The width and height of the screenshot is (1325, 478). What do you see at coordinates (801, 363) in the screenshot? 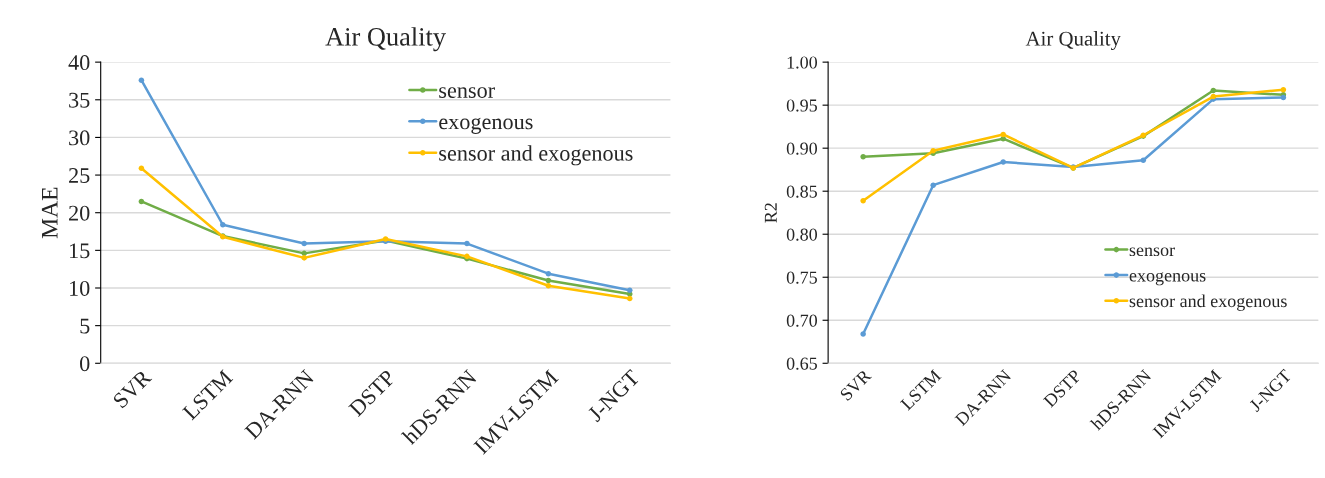
I see `y-tick-label: 0.65` at bounding box center [801, 363].